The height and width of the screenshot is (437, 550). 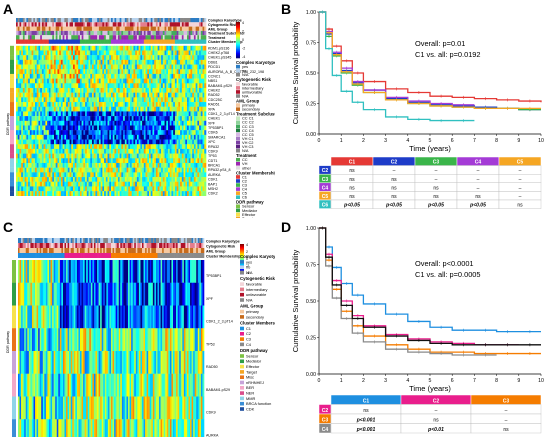 I want to click on panel-a-colorbar: 420-2-4, so click(x=240, y=40).